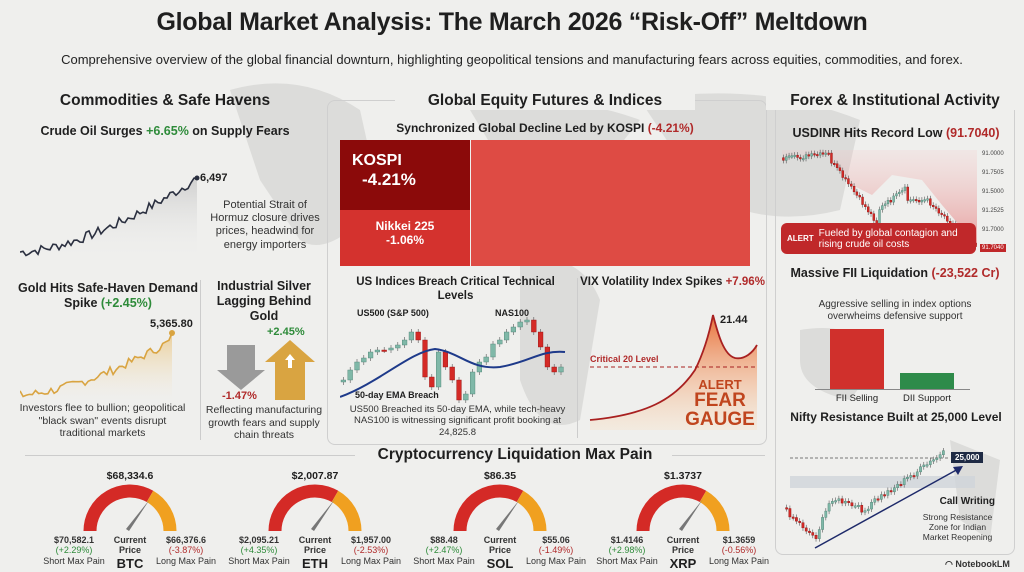 This screenshot has height=572, width=1024. Describe the element at coordinates (927, 380) in the screenshot. I see `dii-support-bar` at that location.